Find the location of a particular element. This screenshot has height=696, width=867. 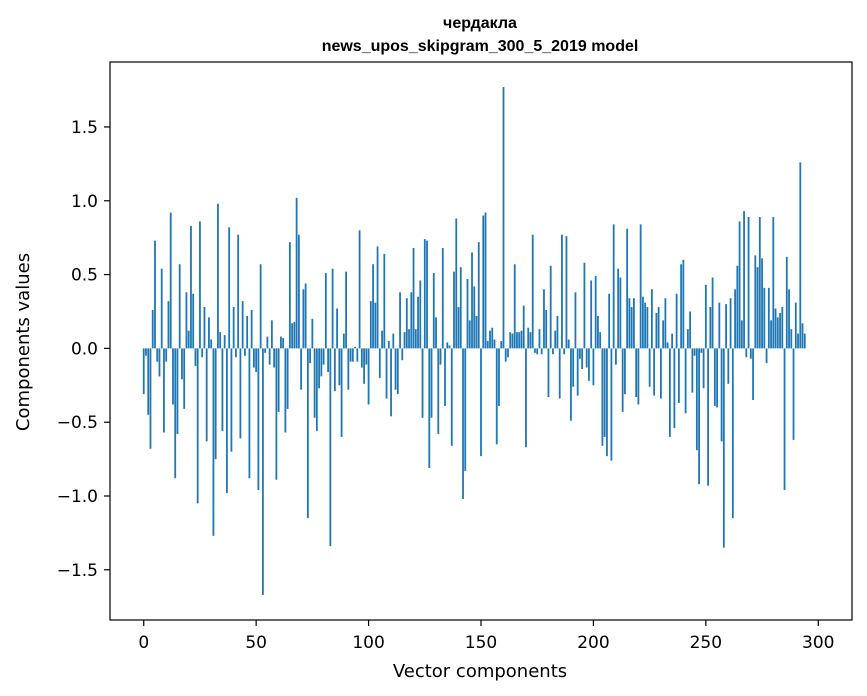

x-tick-label: 0 is located at coordinates (143, 643).